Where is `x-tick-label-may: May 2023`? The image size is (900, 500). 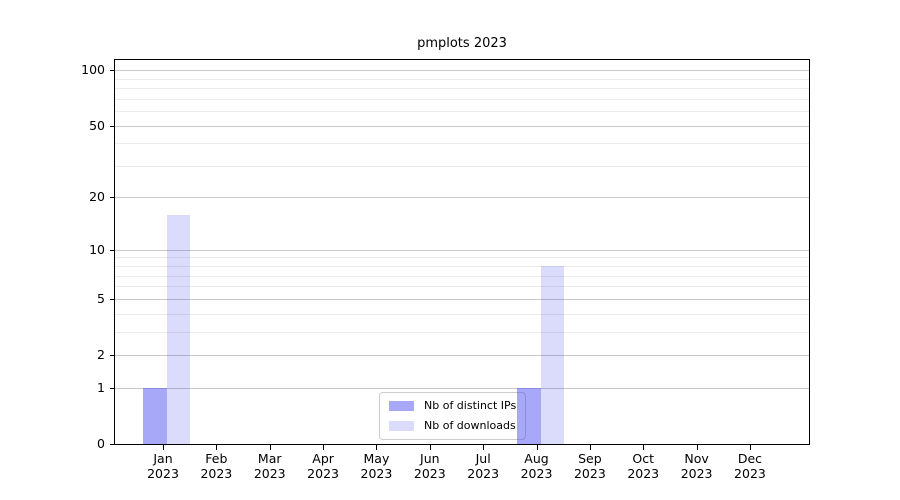 x-tick-label-may: May 2023 is located at coordinates (376, 466).